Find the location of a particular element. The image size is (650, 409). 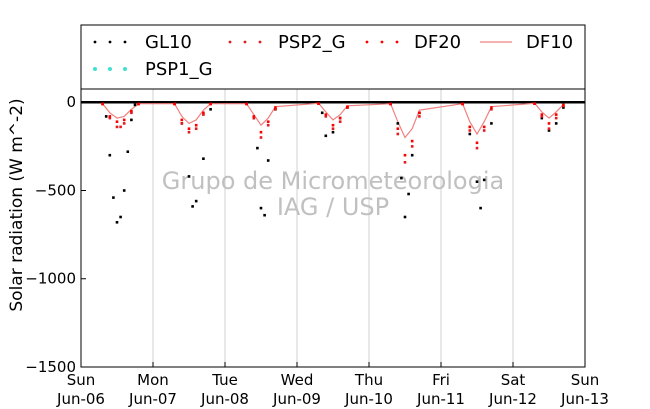

x-tick-date-0: Jun-06 is located at coordinates (80, 399).